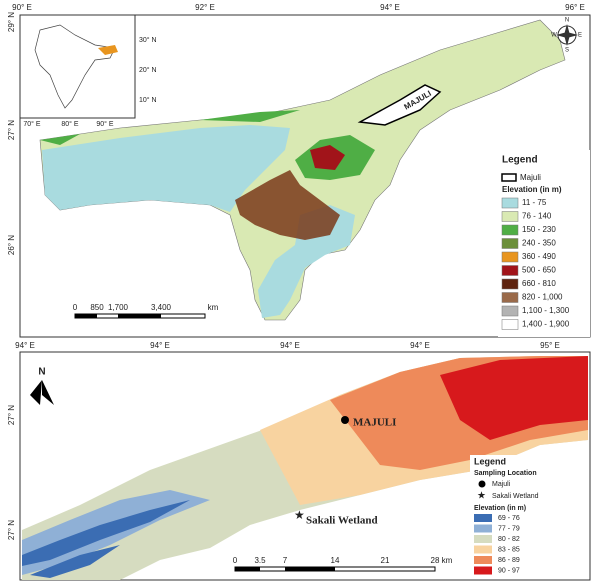 This screenshot has height=586, width=601. I want to click on sakali-star: ★, so click(299, 515).